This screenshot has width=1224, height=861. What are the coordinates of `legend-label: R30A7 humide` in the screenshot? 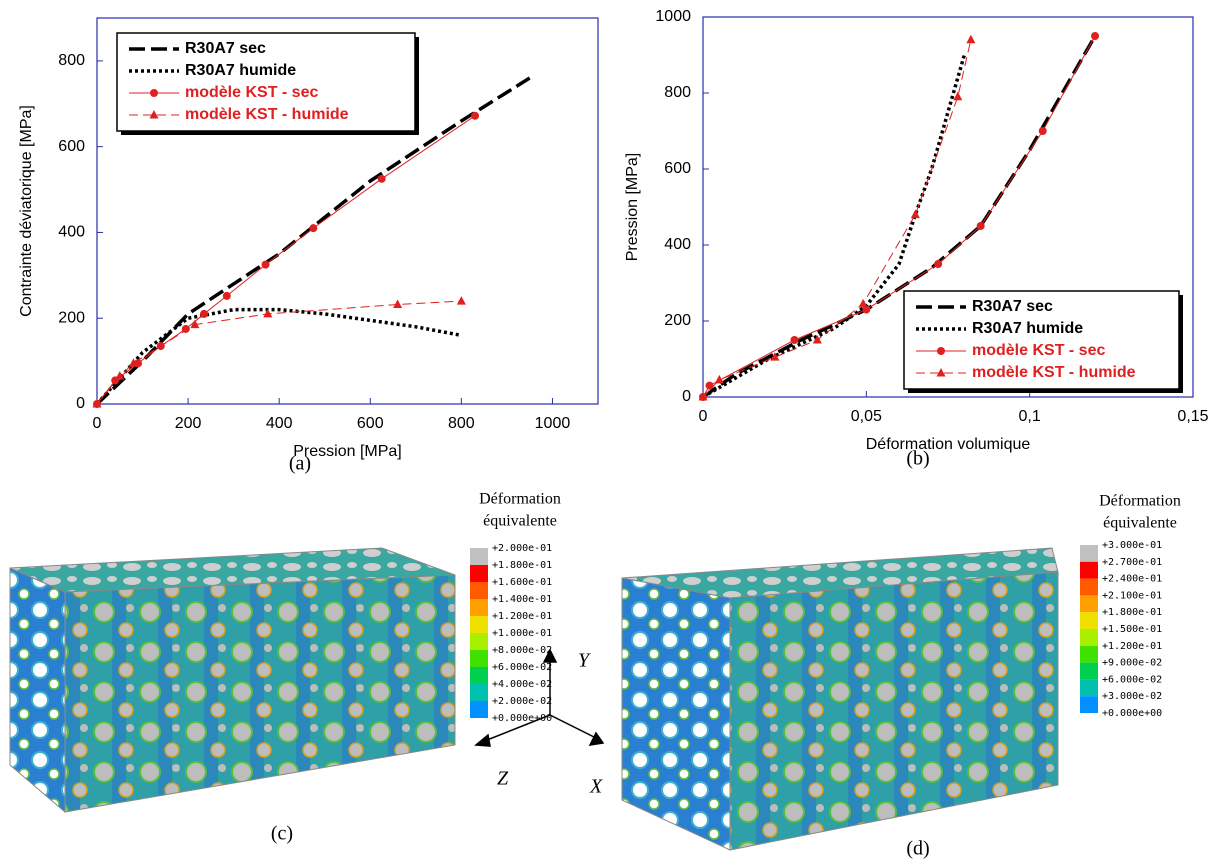 It's located at (240, 70).